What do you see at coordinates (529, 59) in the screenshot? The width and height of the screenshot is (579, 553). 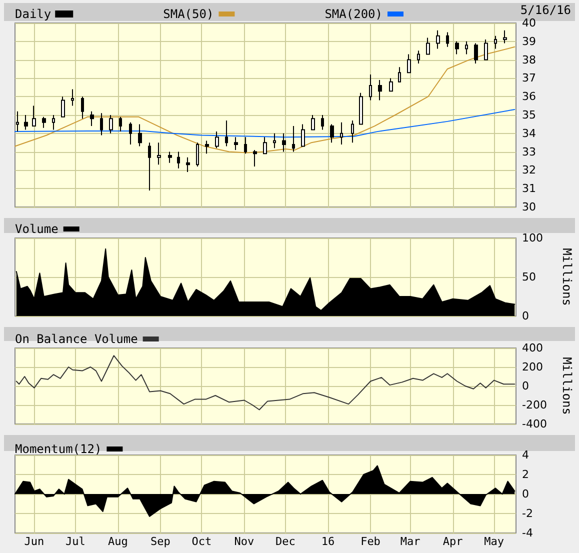 I see `y-tick-label: 38` at bounding box center [529, 59].